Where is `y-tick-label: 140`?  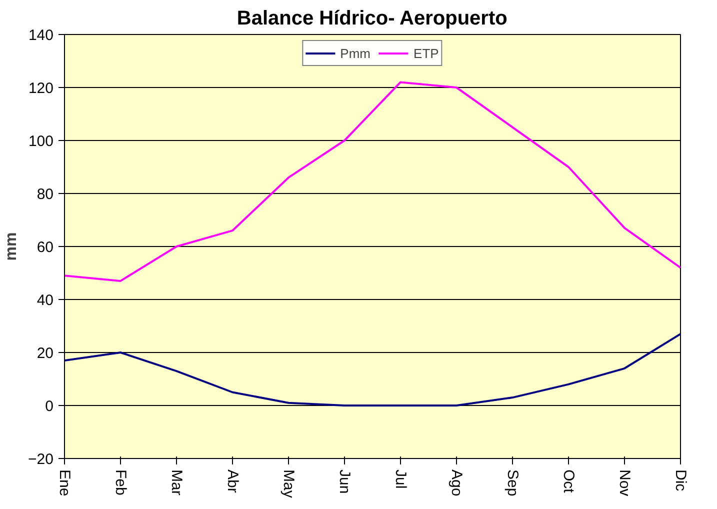 y-tick-label: 140 is located at coordinates (41, 35).